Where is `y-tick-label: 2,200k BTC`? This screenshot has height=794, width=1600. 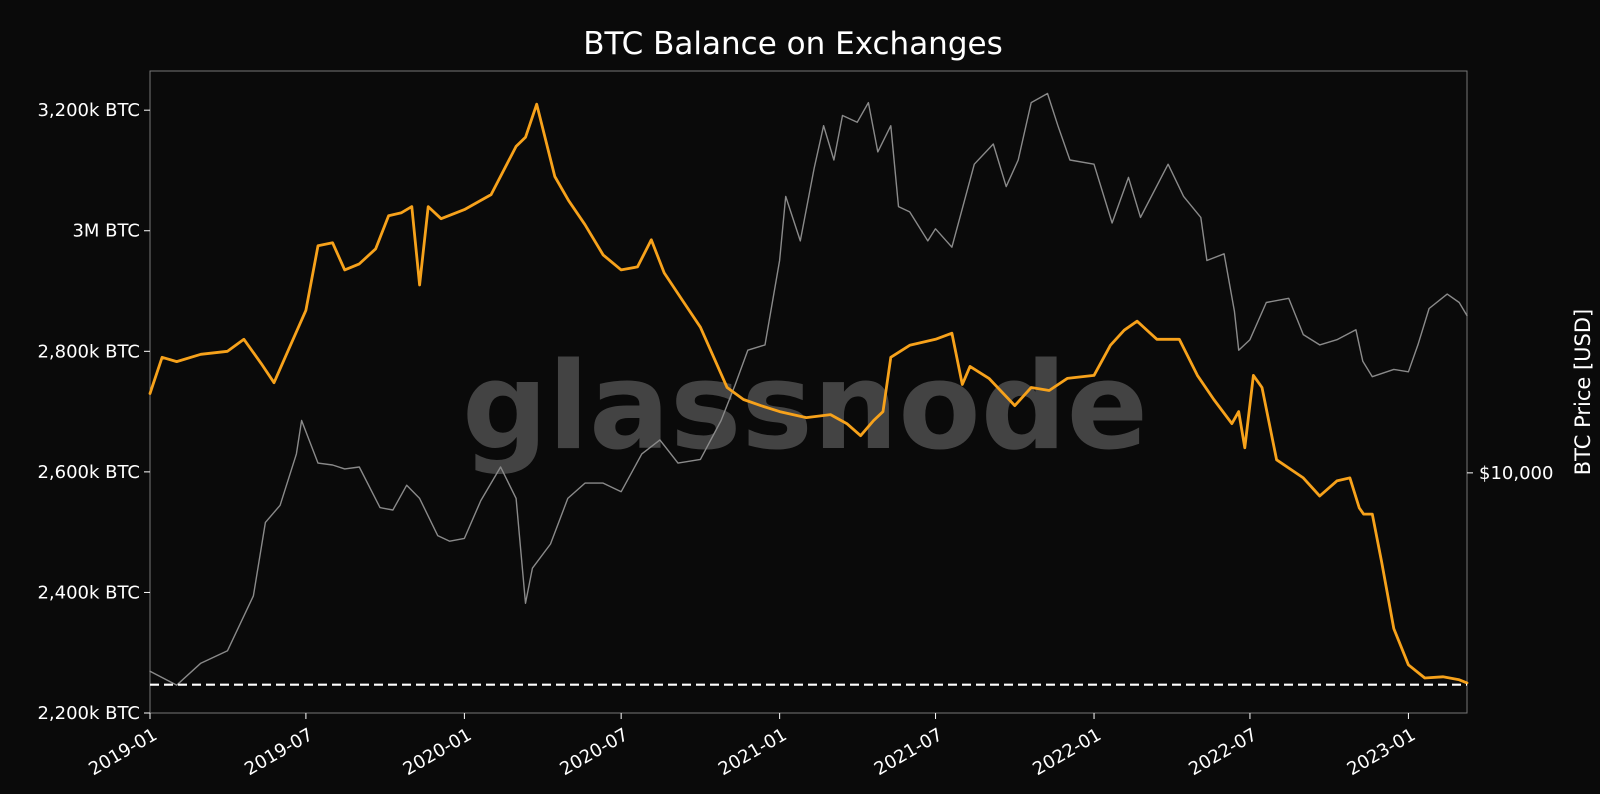
y-tick-label: 2,200k BTC is located at coordinates (88, 713).